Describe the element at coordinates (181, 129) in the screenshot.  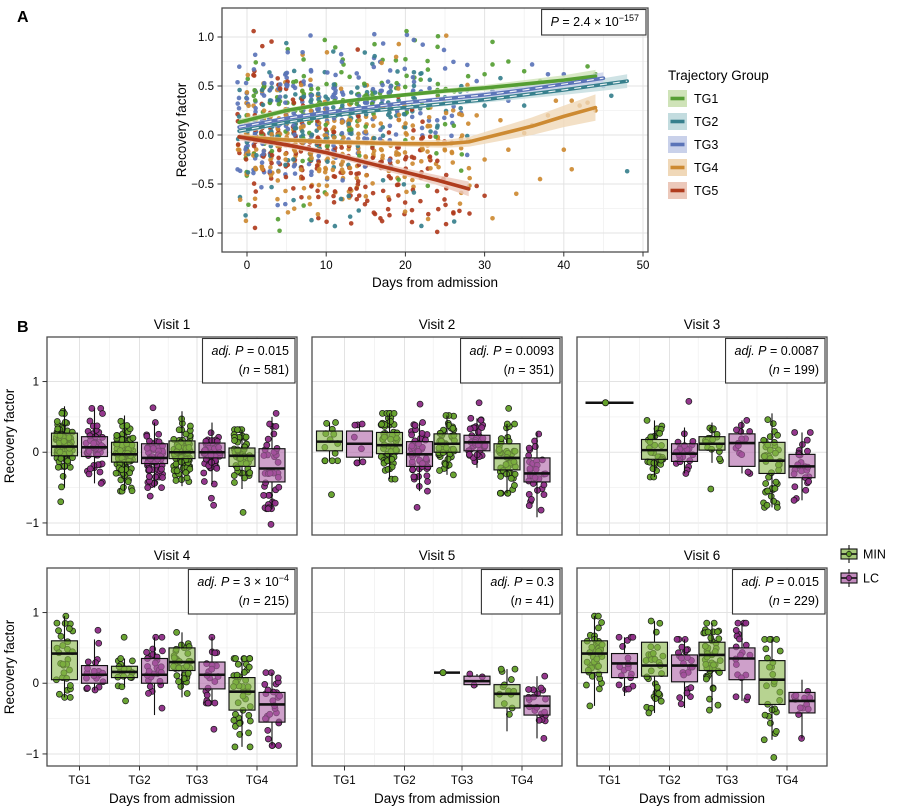
I see `panel-a-y-axis-title: Recovery factor` at that location.